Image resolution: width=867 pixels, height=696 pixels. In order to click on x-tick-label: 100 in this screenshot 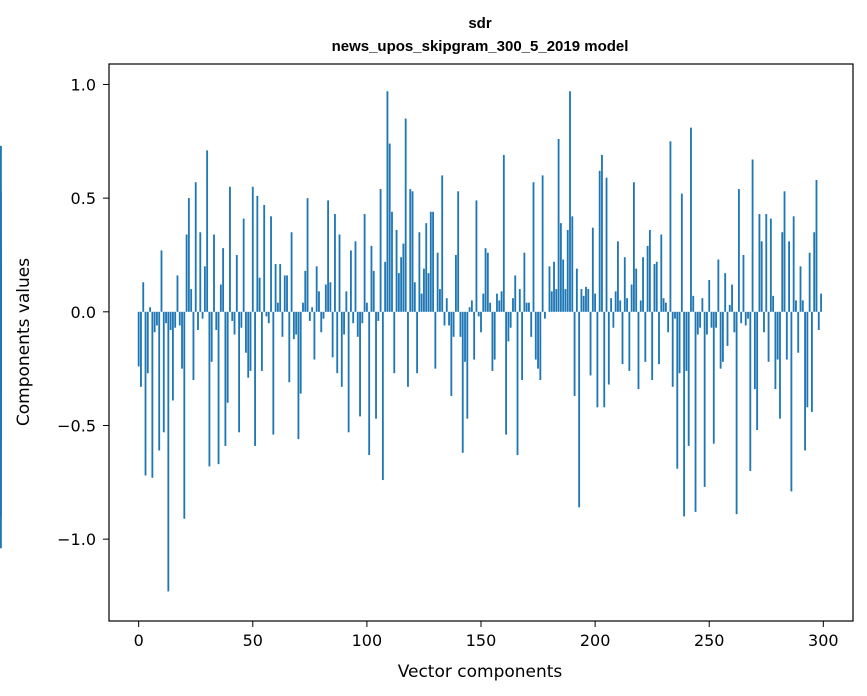, I will do `click(367, 640)`.